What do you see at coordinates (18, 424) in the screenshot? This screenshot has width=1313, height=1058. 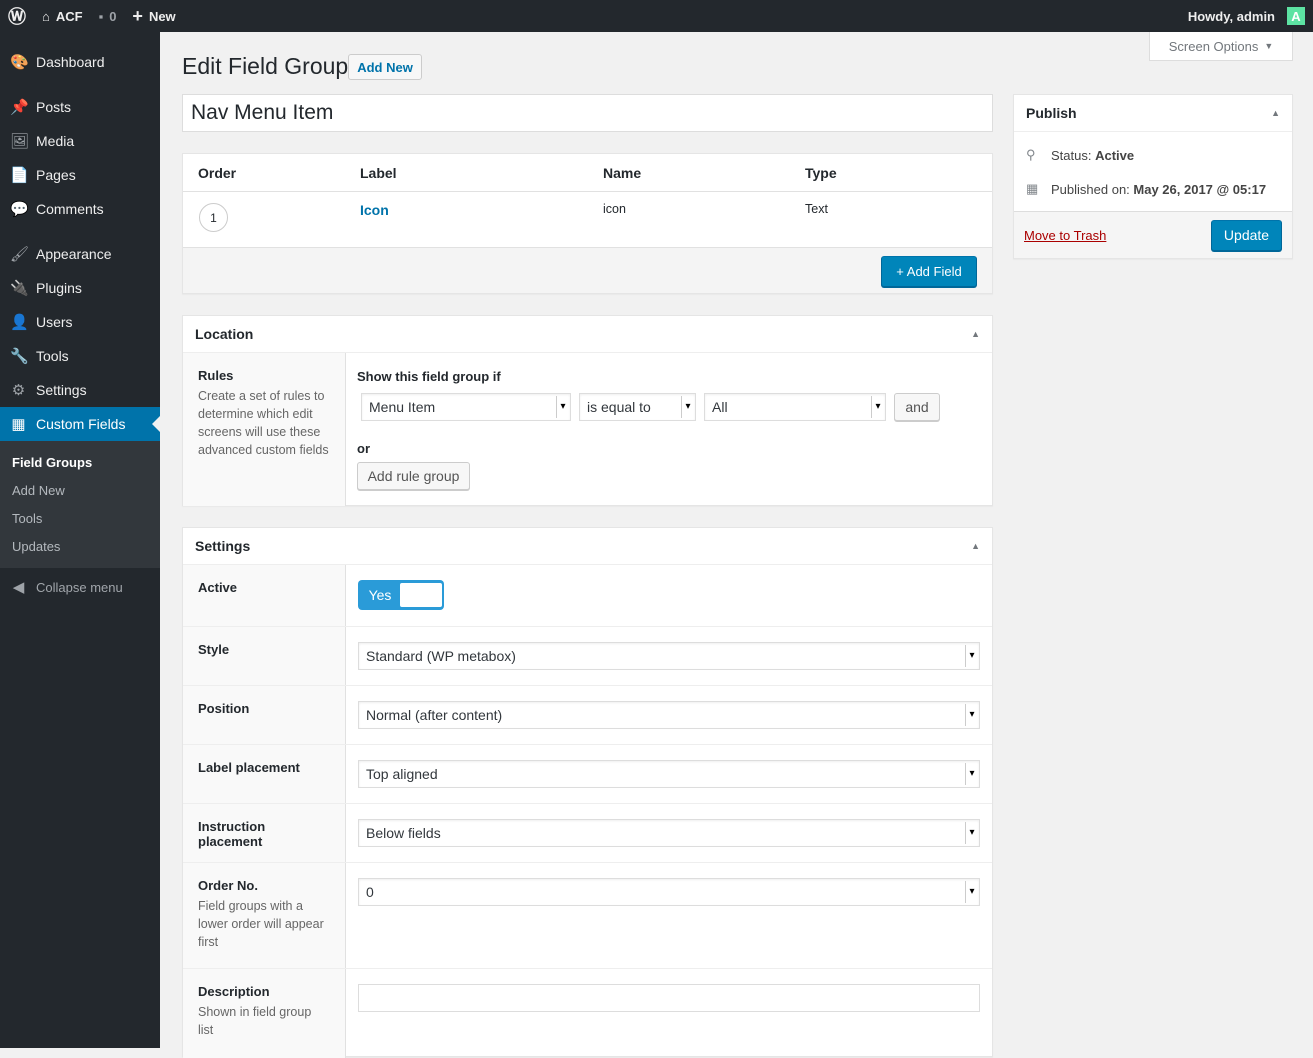 I see `table-icon: ▦` at bounding box center [18, 424].